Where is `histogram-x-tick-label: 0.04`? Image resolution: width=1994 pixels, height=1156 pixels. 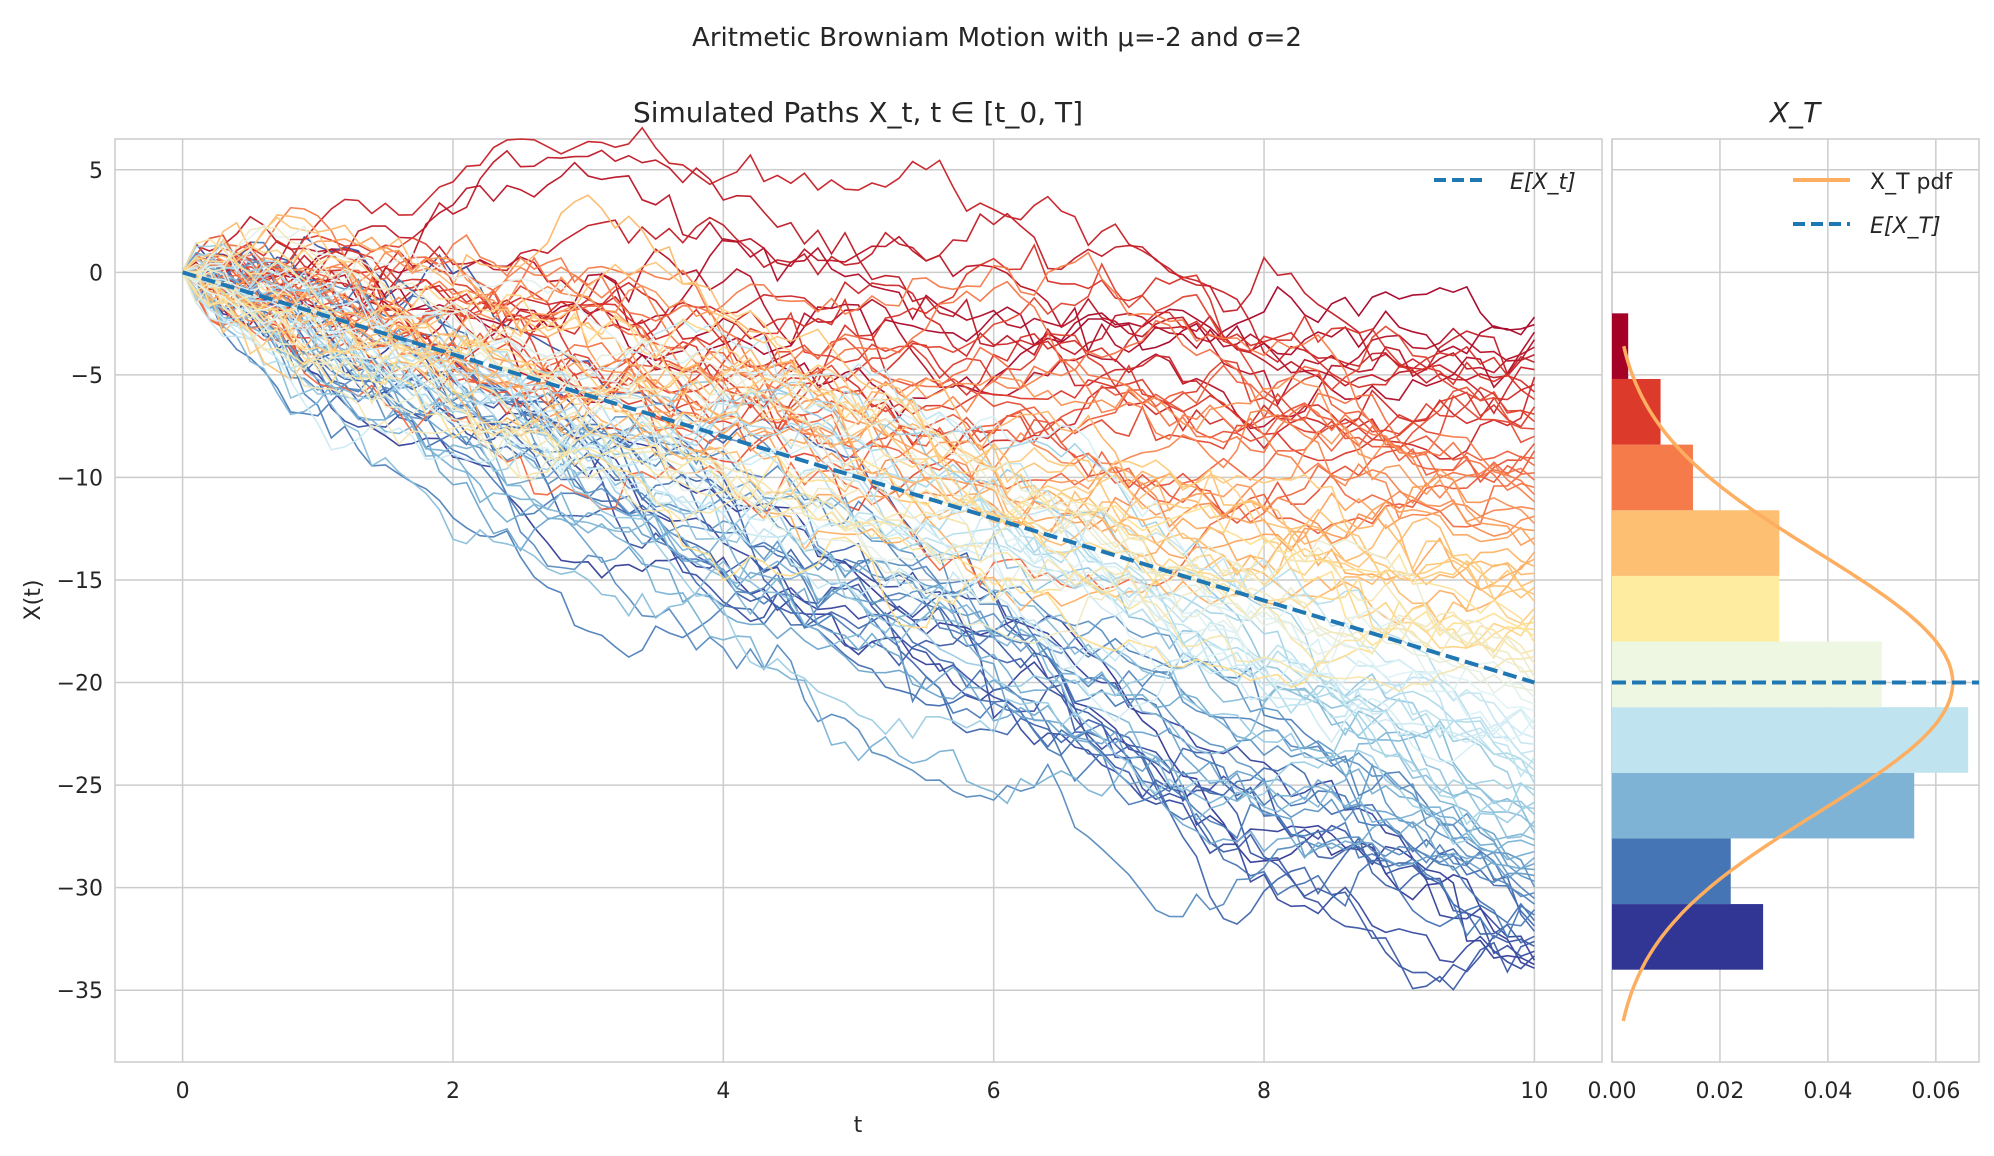 histogram-x-tick-label: 0.04 is located at coordinates (1827, 1091).